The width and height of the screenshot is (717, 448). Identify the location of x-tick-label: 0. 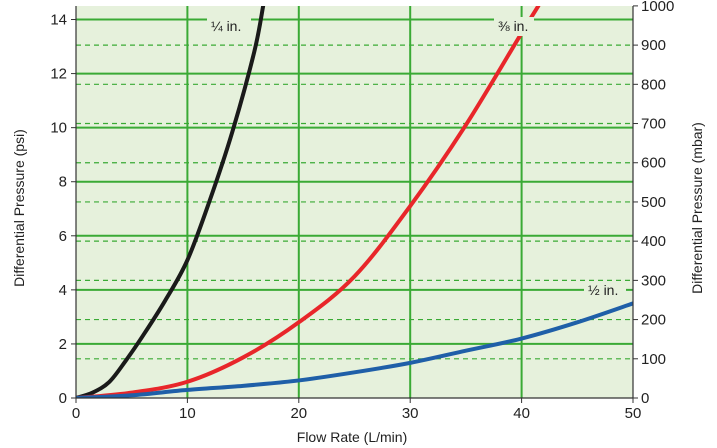
(76, 413).